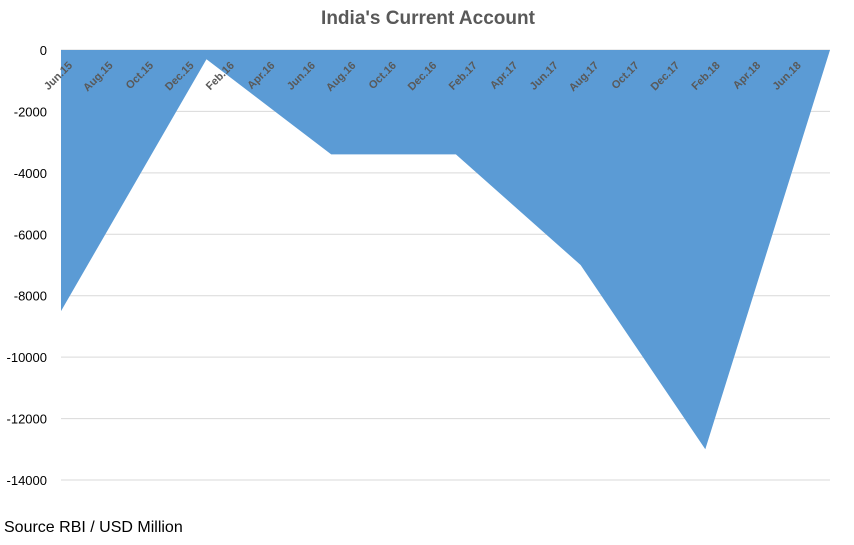 The image size is (854, 545). Describe the element at coordinates (30, 111) in the screenshot. I see `y-tick-label: -2000` at that location.